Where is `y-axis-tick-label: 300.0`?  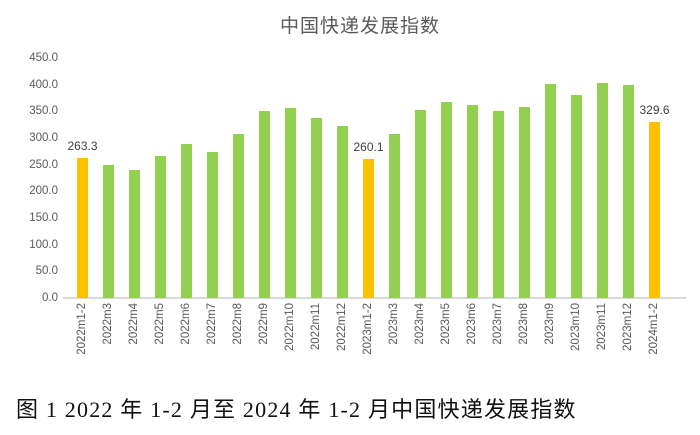 y-axis-tick-label: 300.0 is located at coordinates (43, 138).